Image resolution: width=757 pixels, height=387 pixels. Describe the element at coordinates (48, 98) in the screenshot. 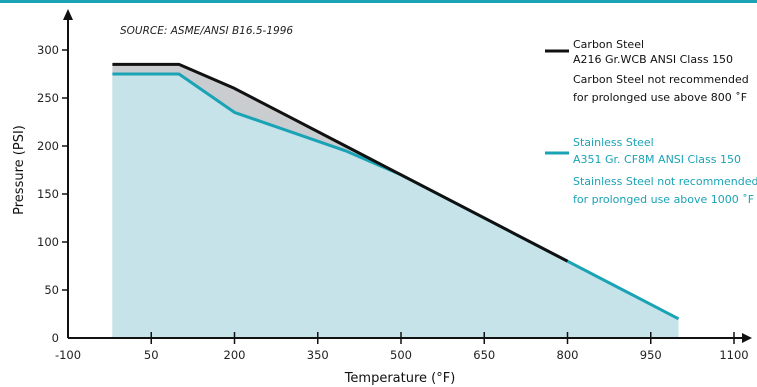

I see `y-tick-label: 250` at that location.